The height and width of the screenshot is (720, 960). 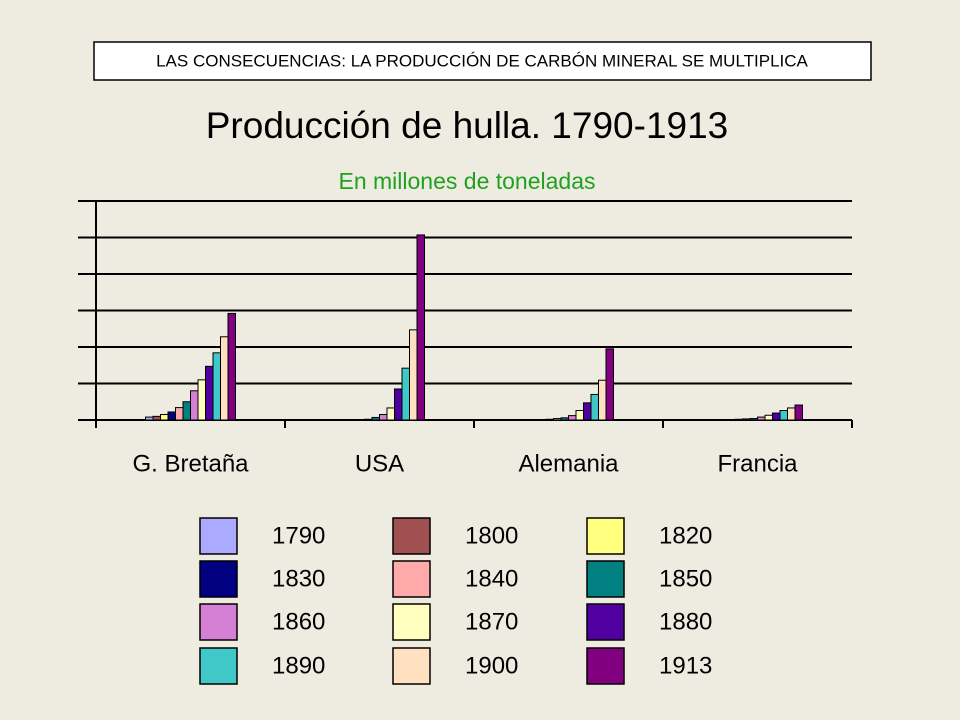 I want to click on legend-label: 1820, so click(x=685, y=535).